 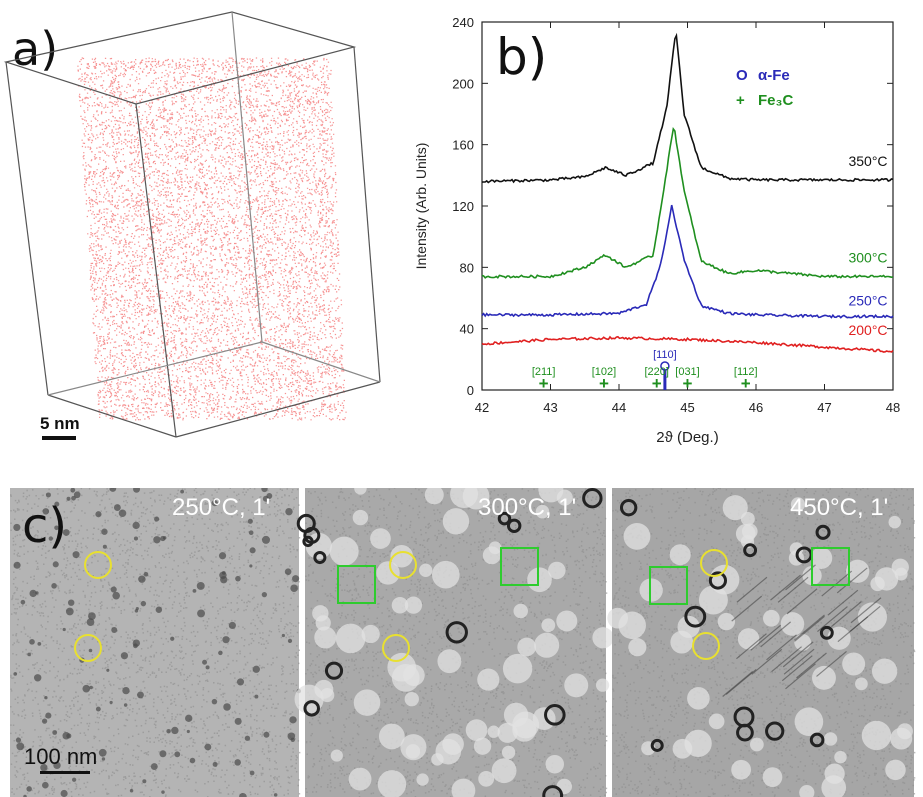 I want to click on legend-symbol: O, so click(x=742, y=75).